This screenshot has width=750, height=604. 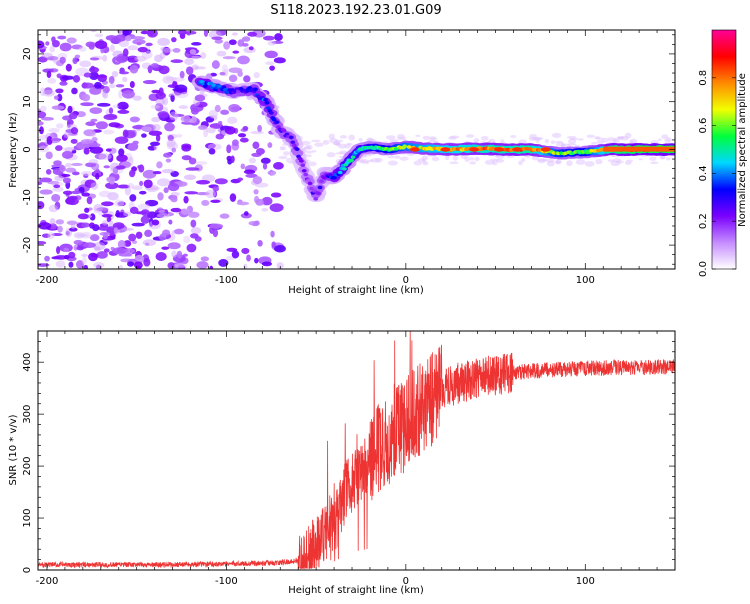 I want to click on colorbar-gradient, so click(x=724, y=149).